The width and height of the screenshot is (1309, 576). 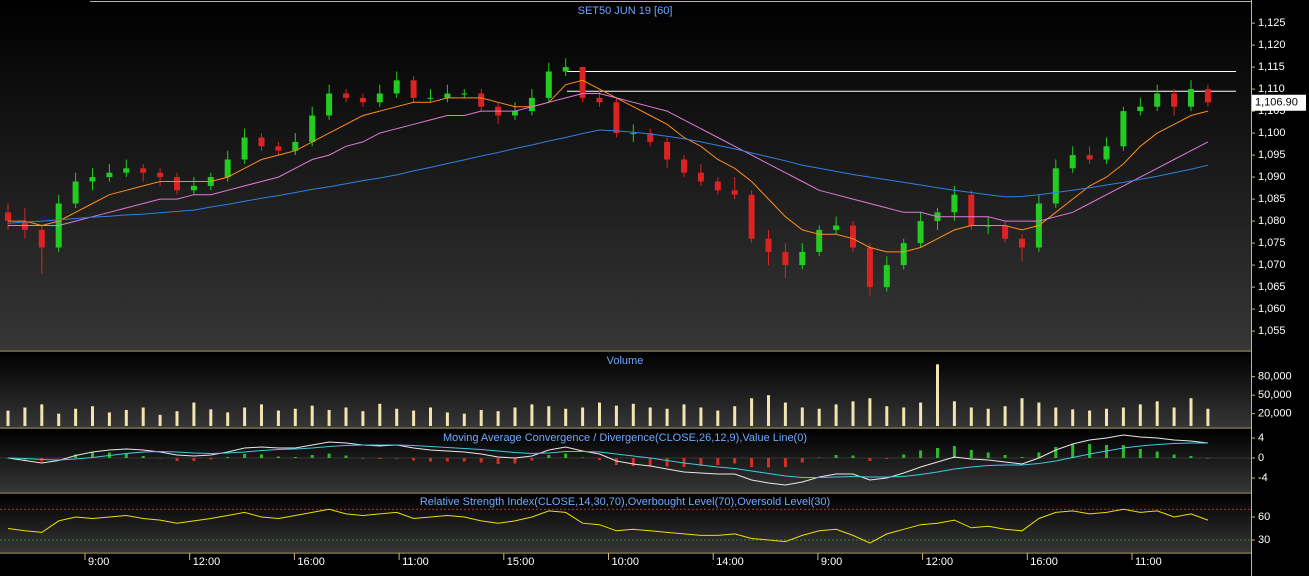 What do you see at coordinates (1264, 517) in the screenshot?
I see `y-tick-label: 60` at bounding box center [1264, 517].